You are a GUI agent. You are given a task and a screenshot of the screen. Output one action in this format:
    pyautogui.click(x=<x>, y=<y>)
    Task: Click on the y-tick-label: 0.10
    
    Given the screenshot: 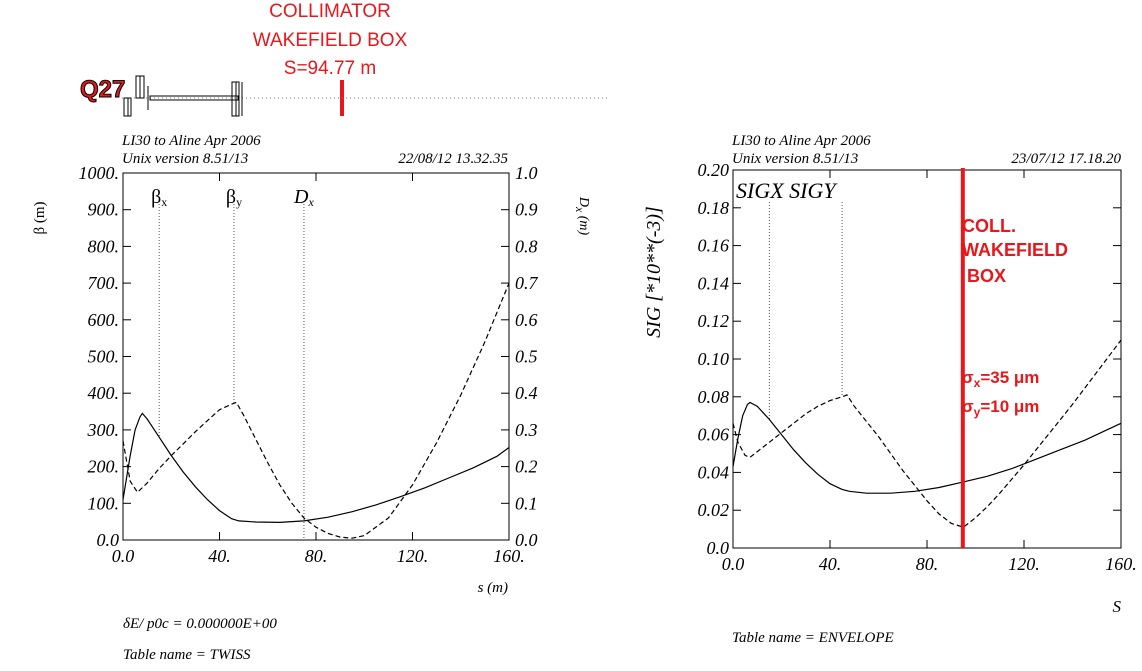 What is the action you would take?
    pyautogui.click(x=714, y=359)
    